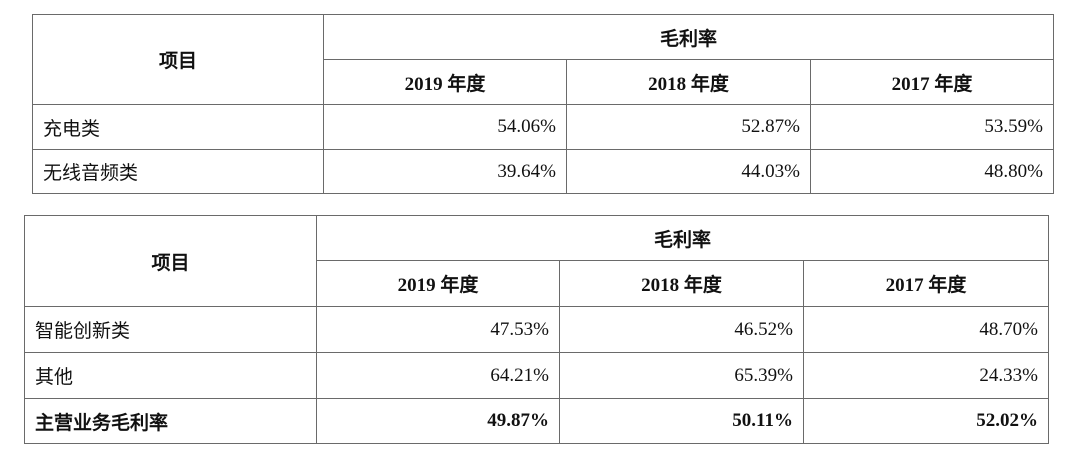  Describe the element at coordinates (926, 421) in the screenshot. I see `table-cell: 52.02%` at that location.